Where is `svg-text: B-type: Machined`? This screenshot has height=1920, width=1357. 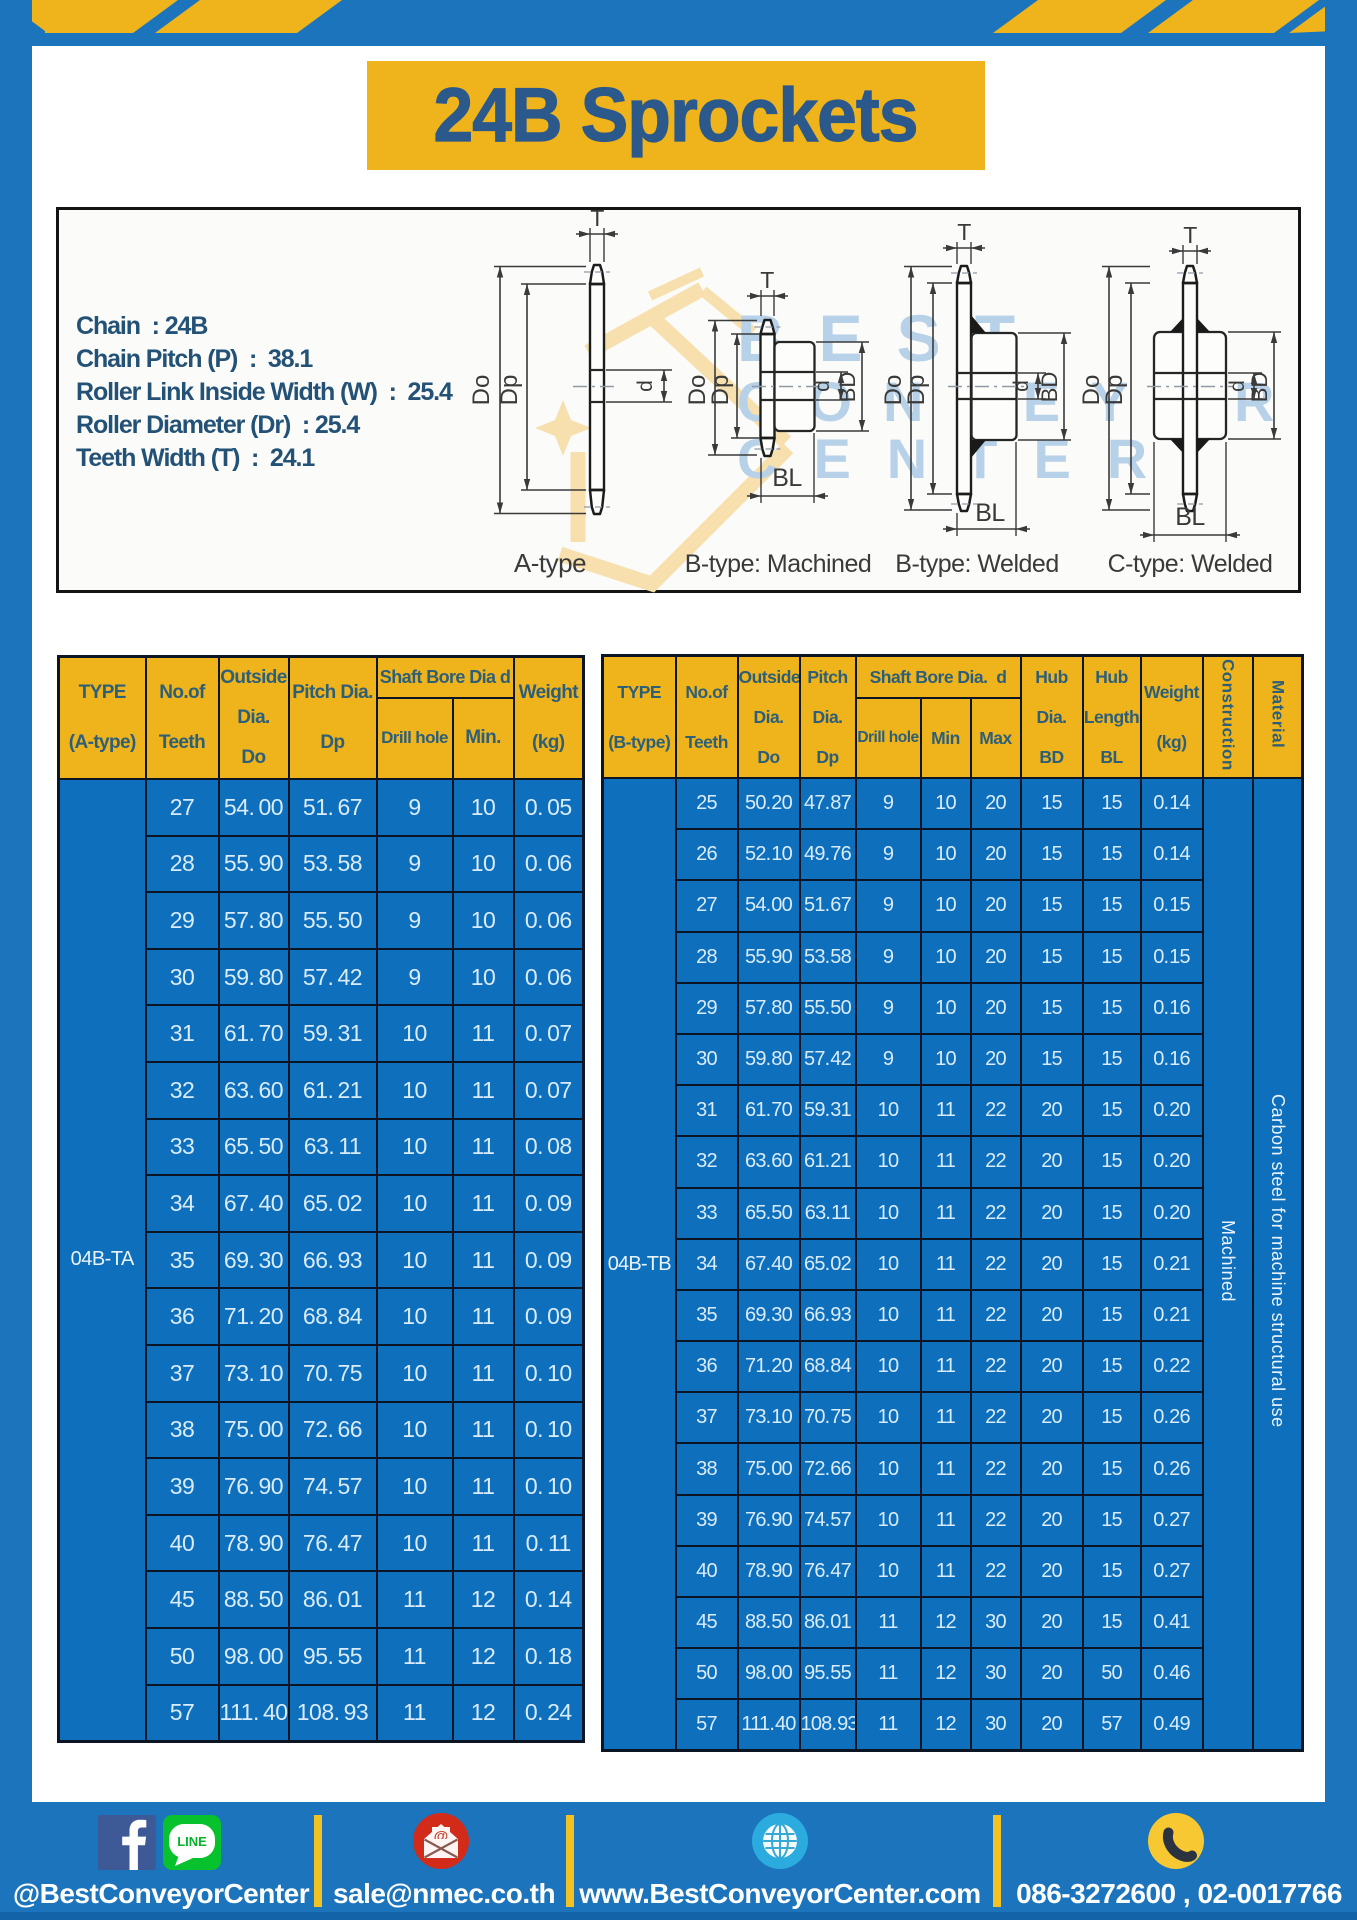 svg-text: B-type: Machined is located at coordinates (778, 564).